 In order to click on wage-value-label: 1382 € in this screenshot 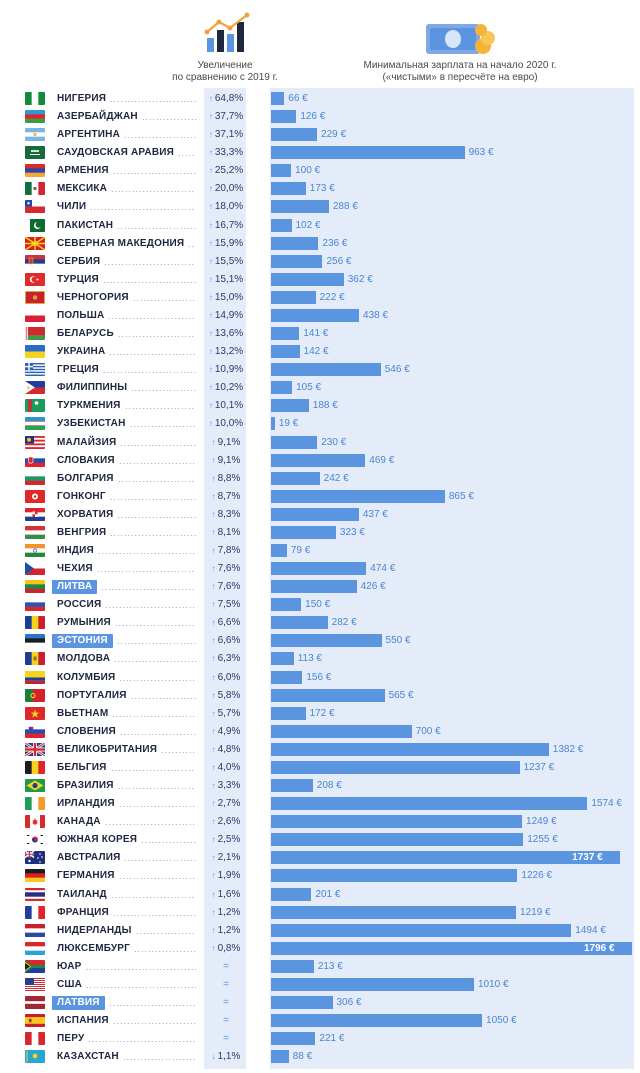, I will do `click(568, 749)`.